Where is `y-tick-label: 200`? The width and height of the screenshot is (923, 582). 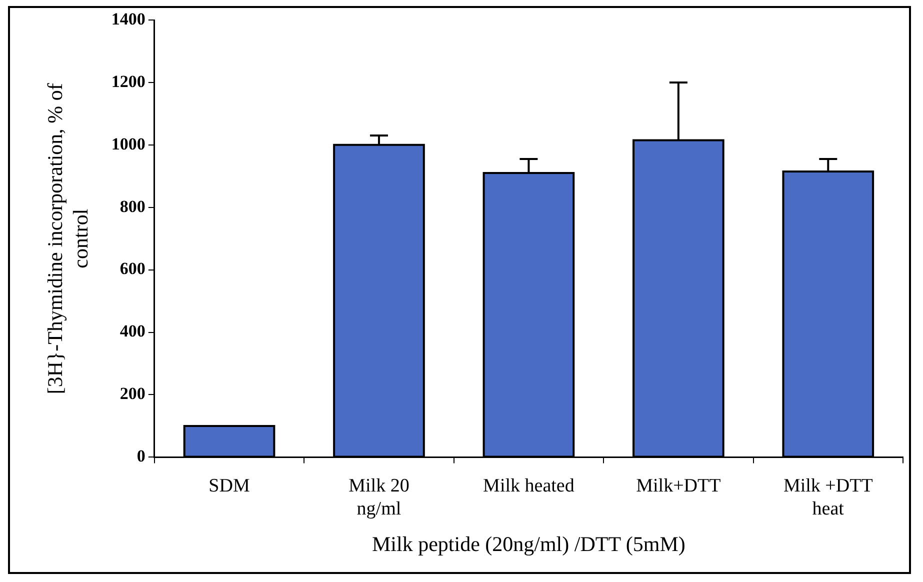
y-tick-label: 200 is located at coordinates (133, 394).